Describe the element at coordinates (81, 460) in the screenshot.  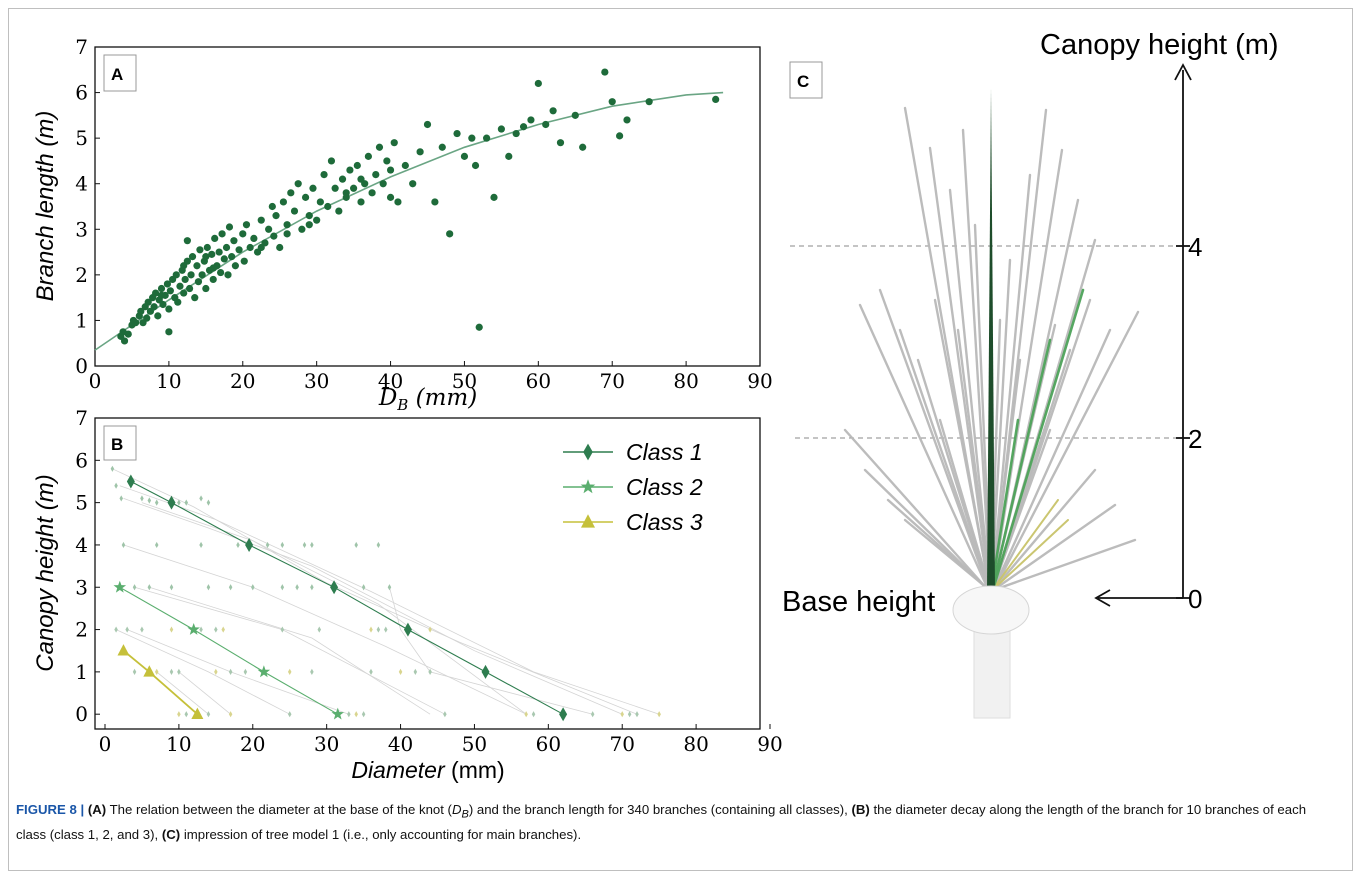
I see `panel-b-y-tick-label: 6` at that location.